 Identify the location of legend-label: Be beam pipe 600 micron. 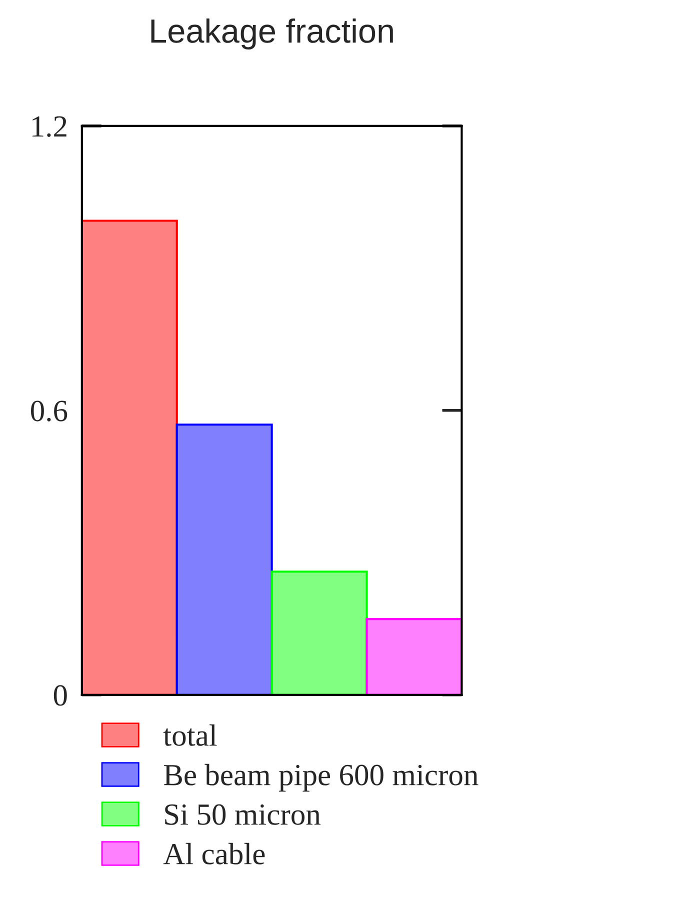
(321, 778).